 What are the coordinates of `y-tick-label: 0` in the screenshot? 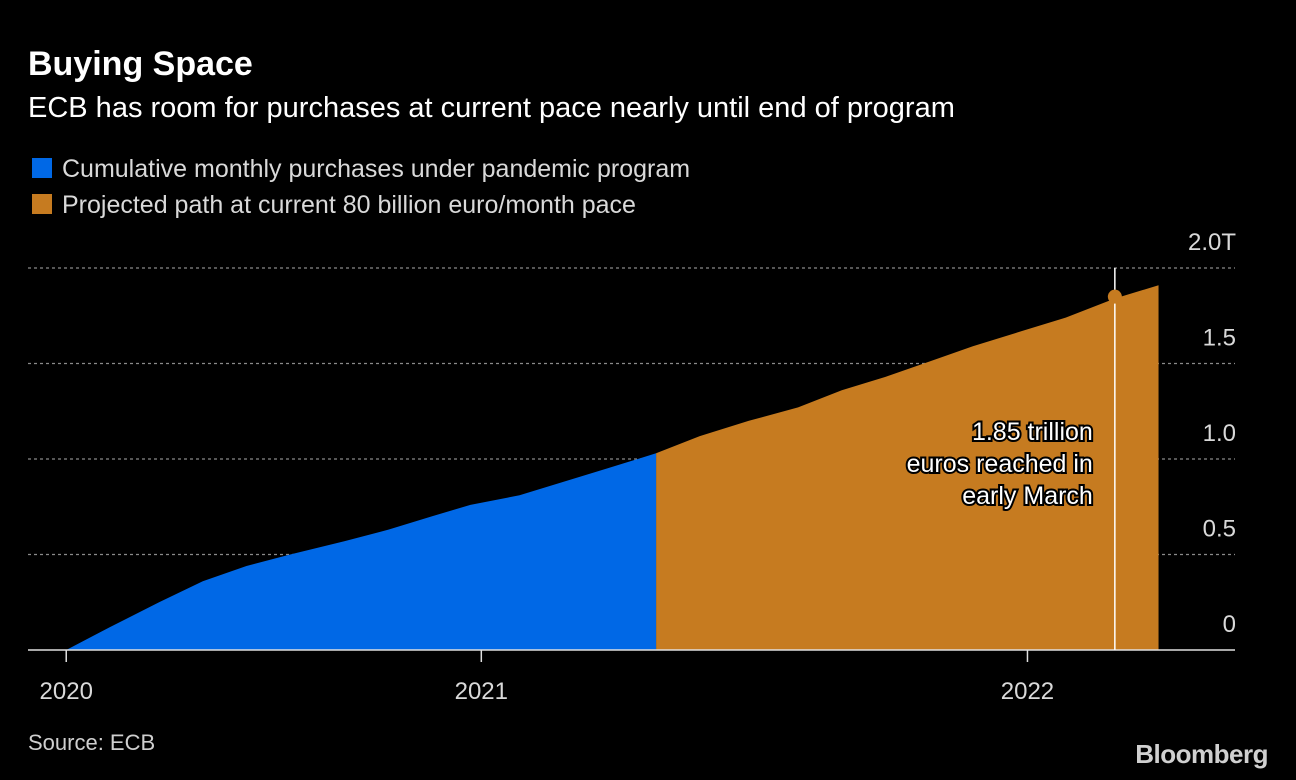 It's located at (1229, 624).